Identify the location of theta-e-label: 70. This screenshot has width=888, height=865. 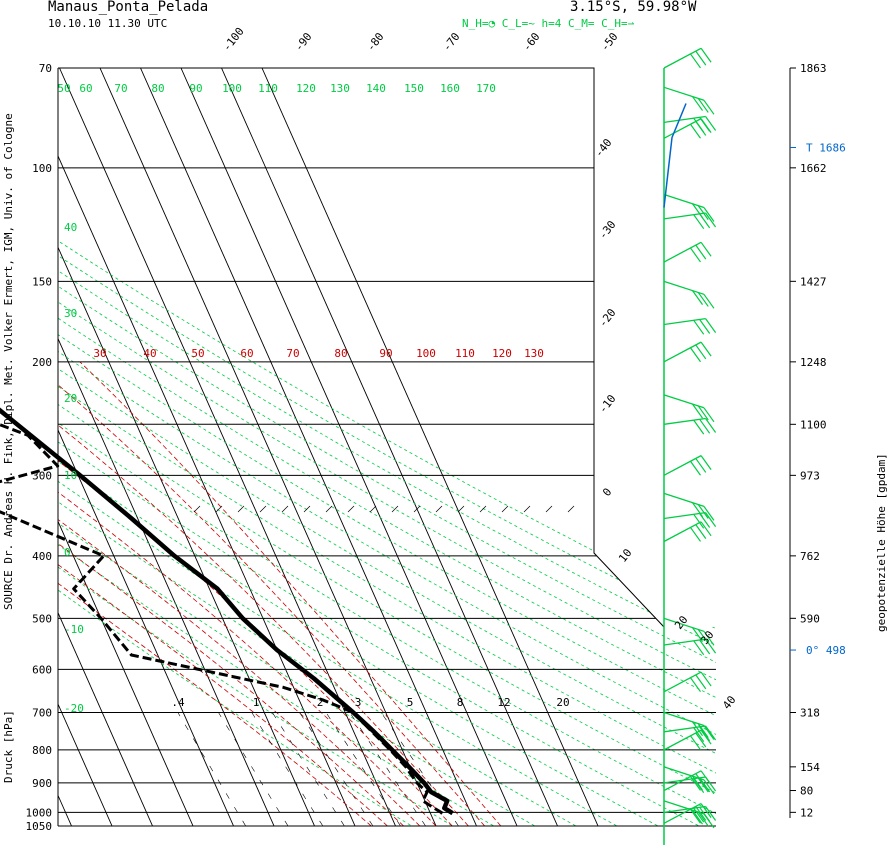
(292, 353).